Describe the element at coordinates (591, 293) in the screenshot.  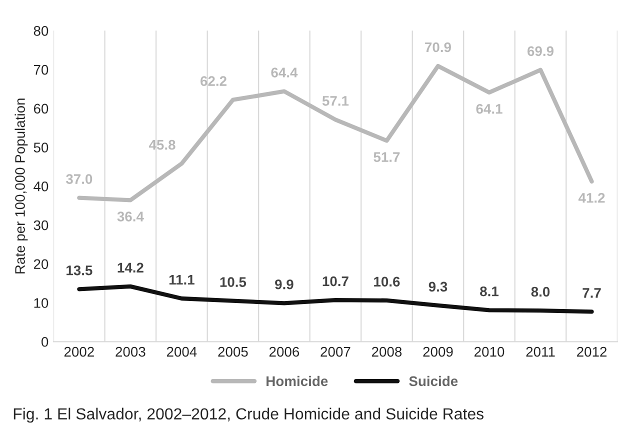
I see `data-label: 7.7` at that location.